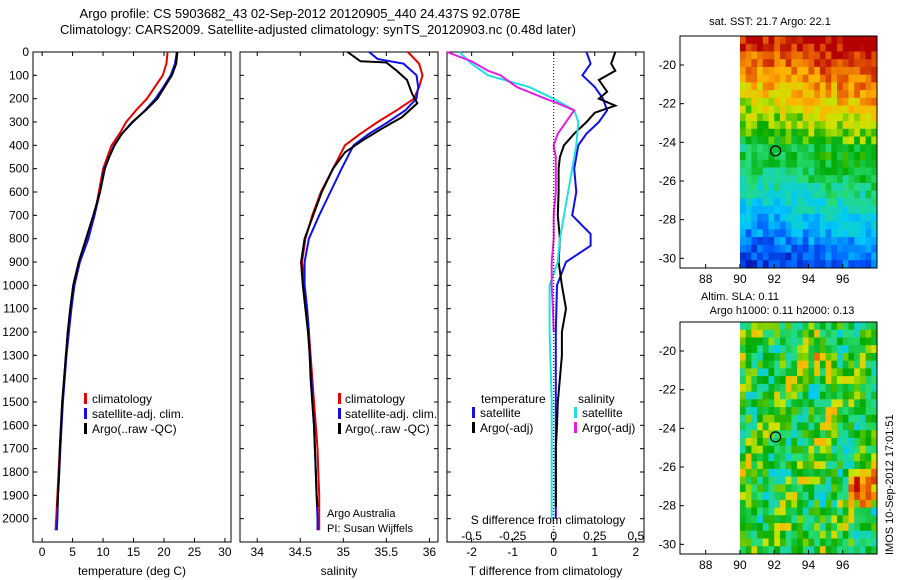 The height and width of the screenshot is (580, 900). Describe the element at coordinates (809, 279) in the screenshot. I see `x-tick-label: 94` at that location.